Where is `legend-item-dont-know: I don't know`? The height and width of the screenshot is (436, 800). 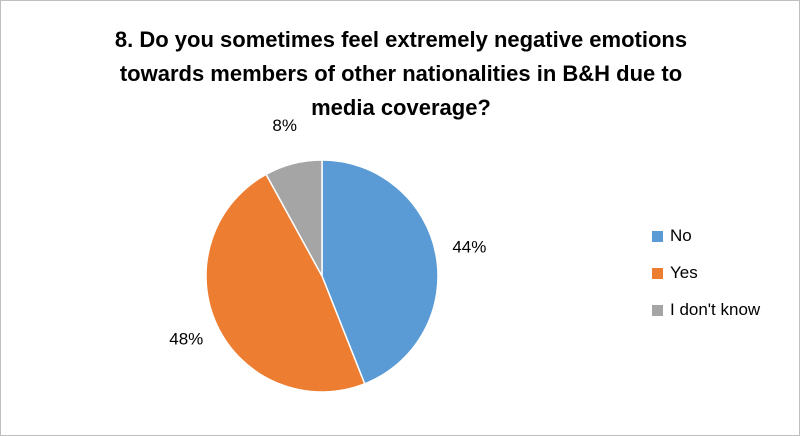
legend-item-dont-know: I don't know is located at coordinates (706, 309).